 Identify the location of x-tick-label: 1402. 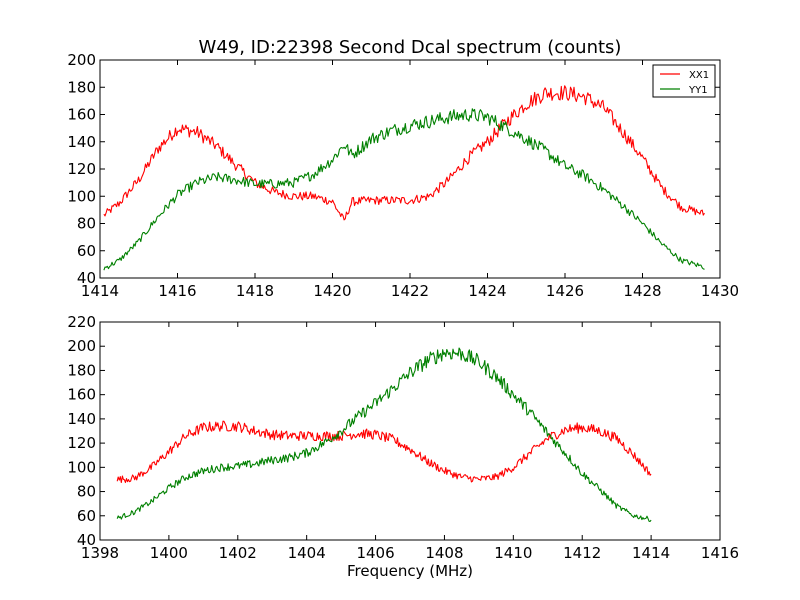
(238, 553).